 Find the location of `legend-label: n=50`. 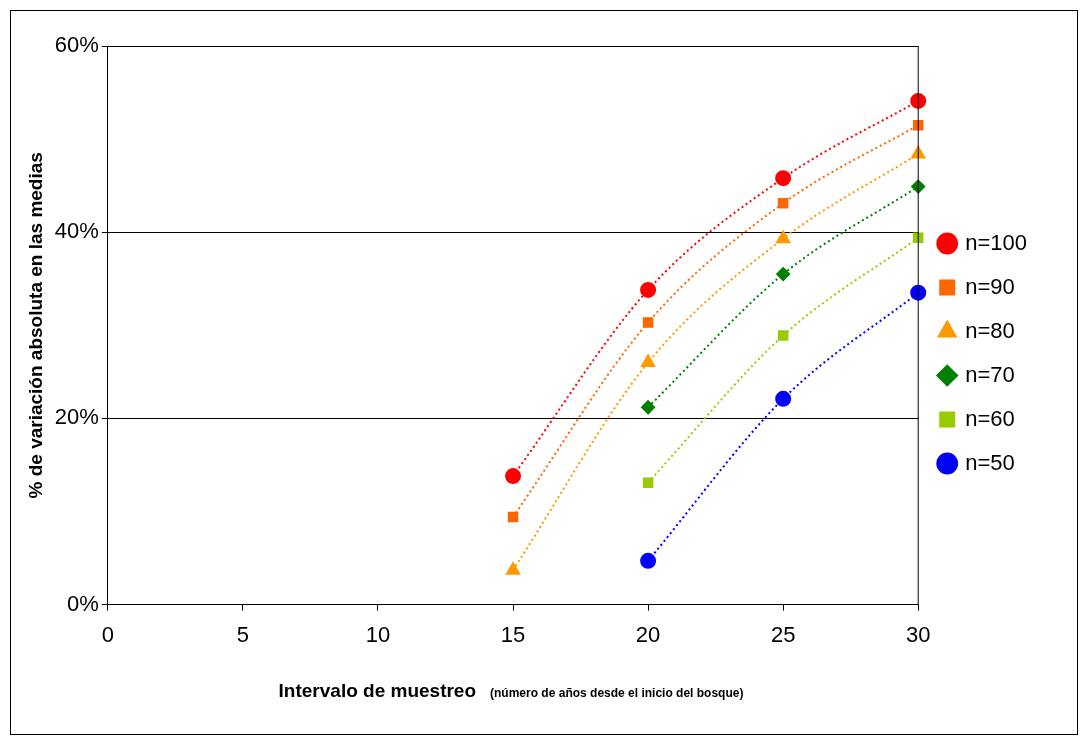

legend-label: n=50 is located at coordinates (990, 462).